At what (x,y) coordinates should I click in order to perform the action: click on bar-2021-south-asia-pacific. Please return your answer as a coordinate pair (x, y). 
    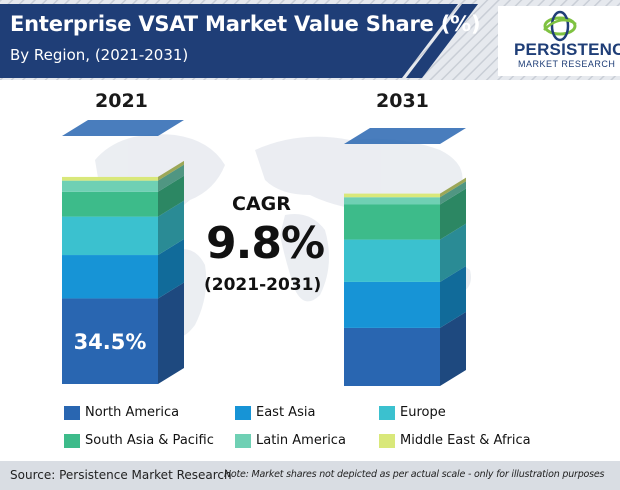
    Looking at the image, I should click on (123, 196).